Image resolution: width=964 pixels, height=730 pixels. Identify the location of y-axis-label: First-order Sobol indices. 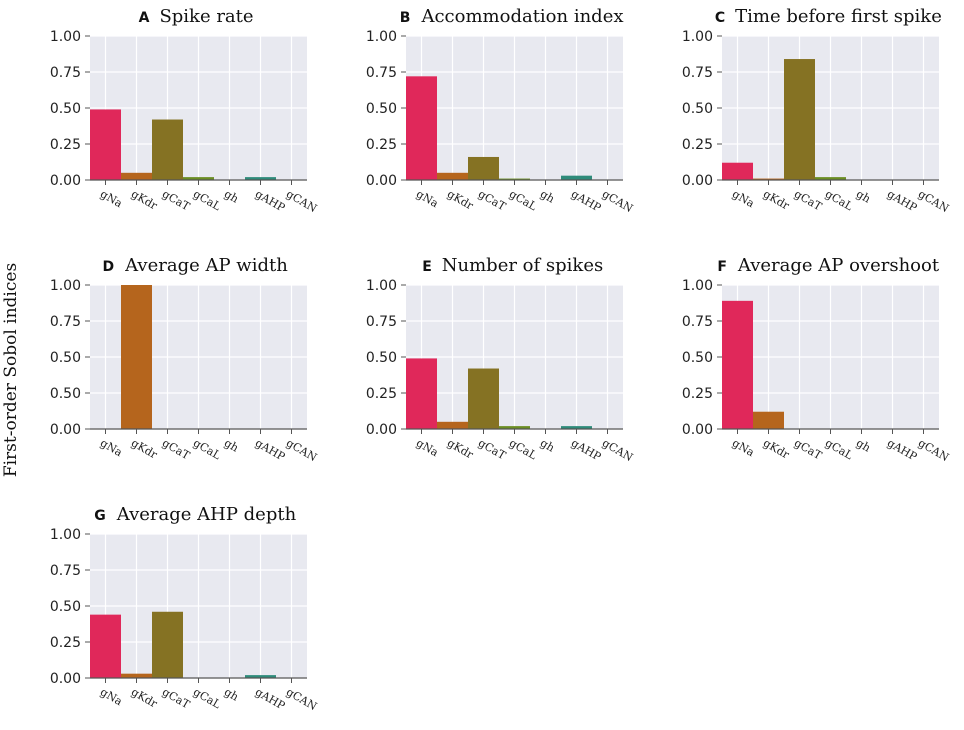
(11, 370).